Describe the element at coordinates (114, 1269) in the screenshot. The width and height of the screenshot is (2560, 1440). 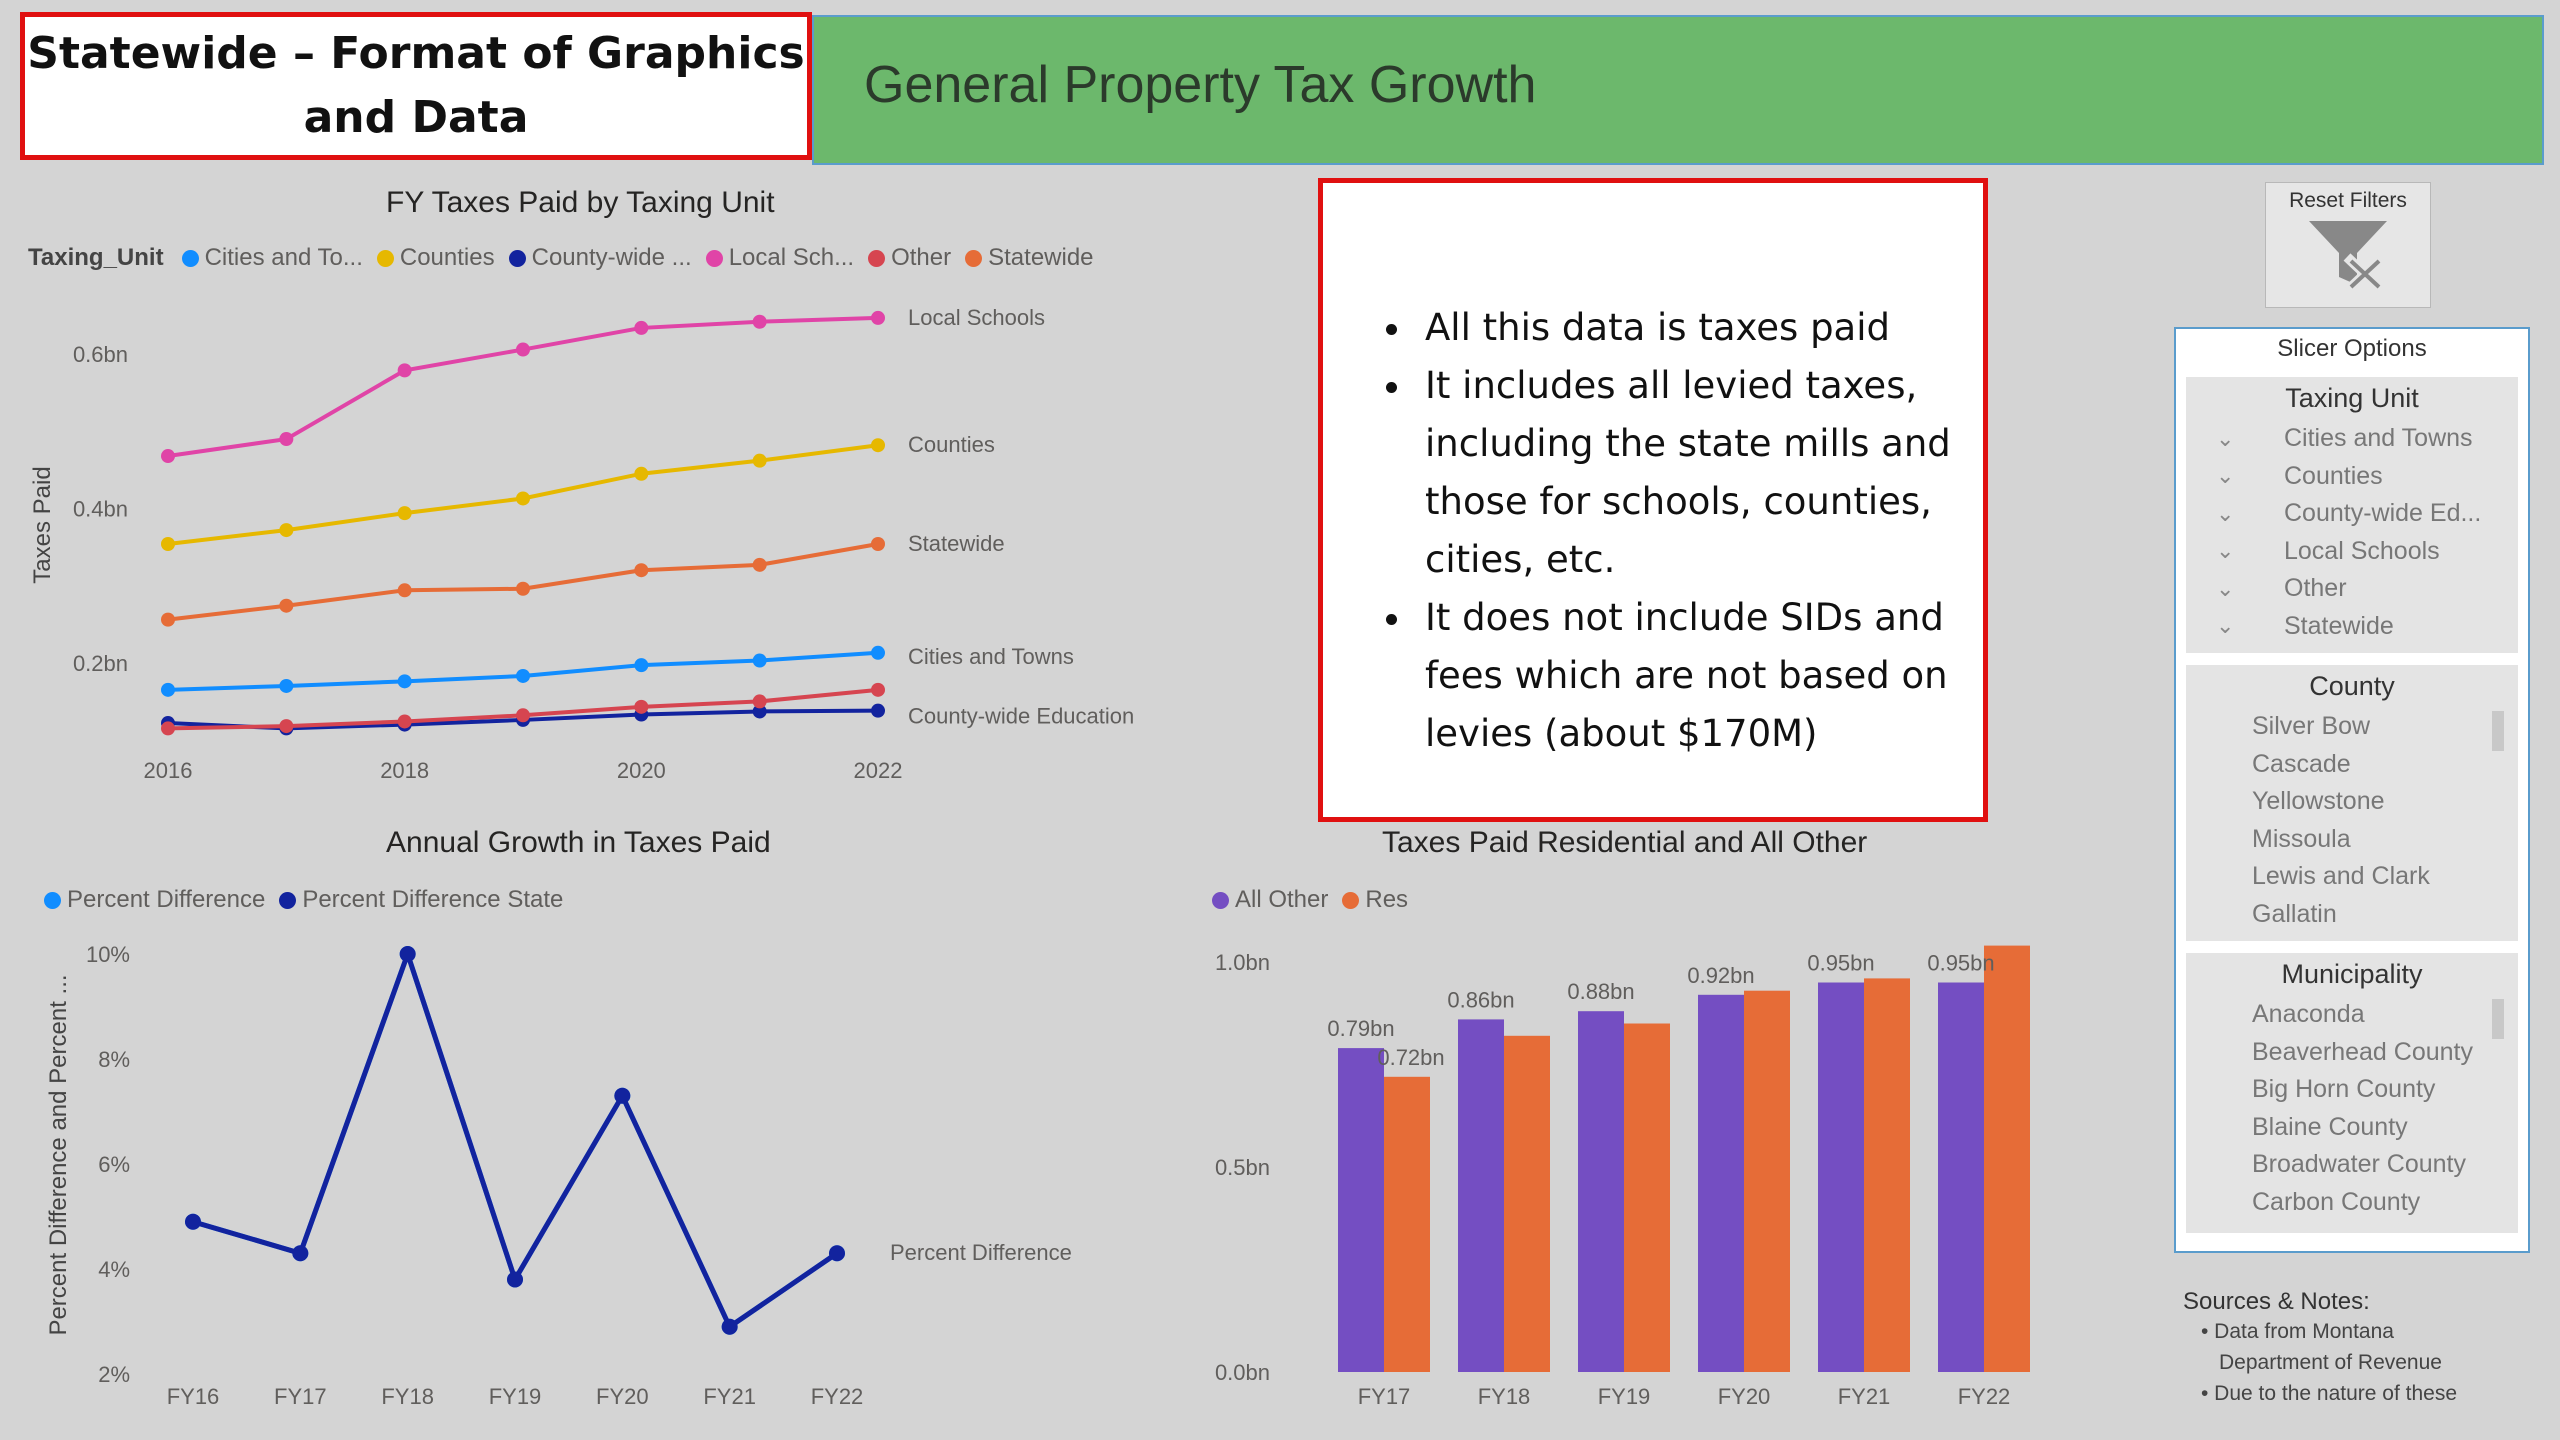
I see `y-tick-label: 4%` at that location.